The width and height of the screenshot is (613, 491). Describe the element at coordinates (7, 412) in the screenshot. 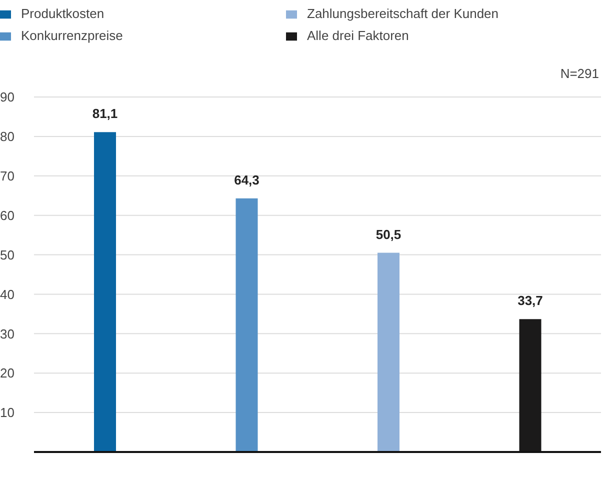

I see `y-tick-label: 10` at that location.